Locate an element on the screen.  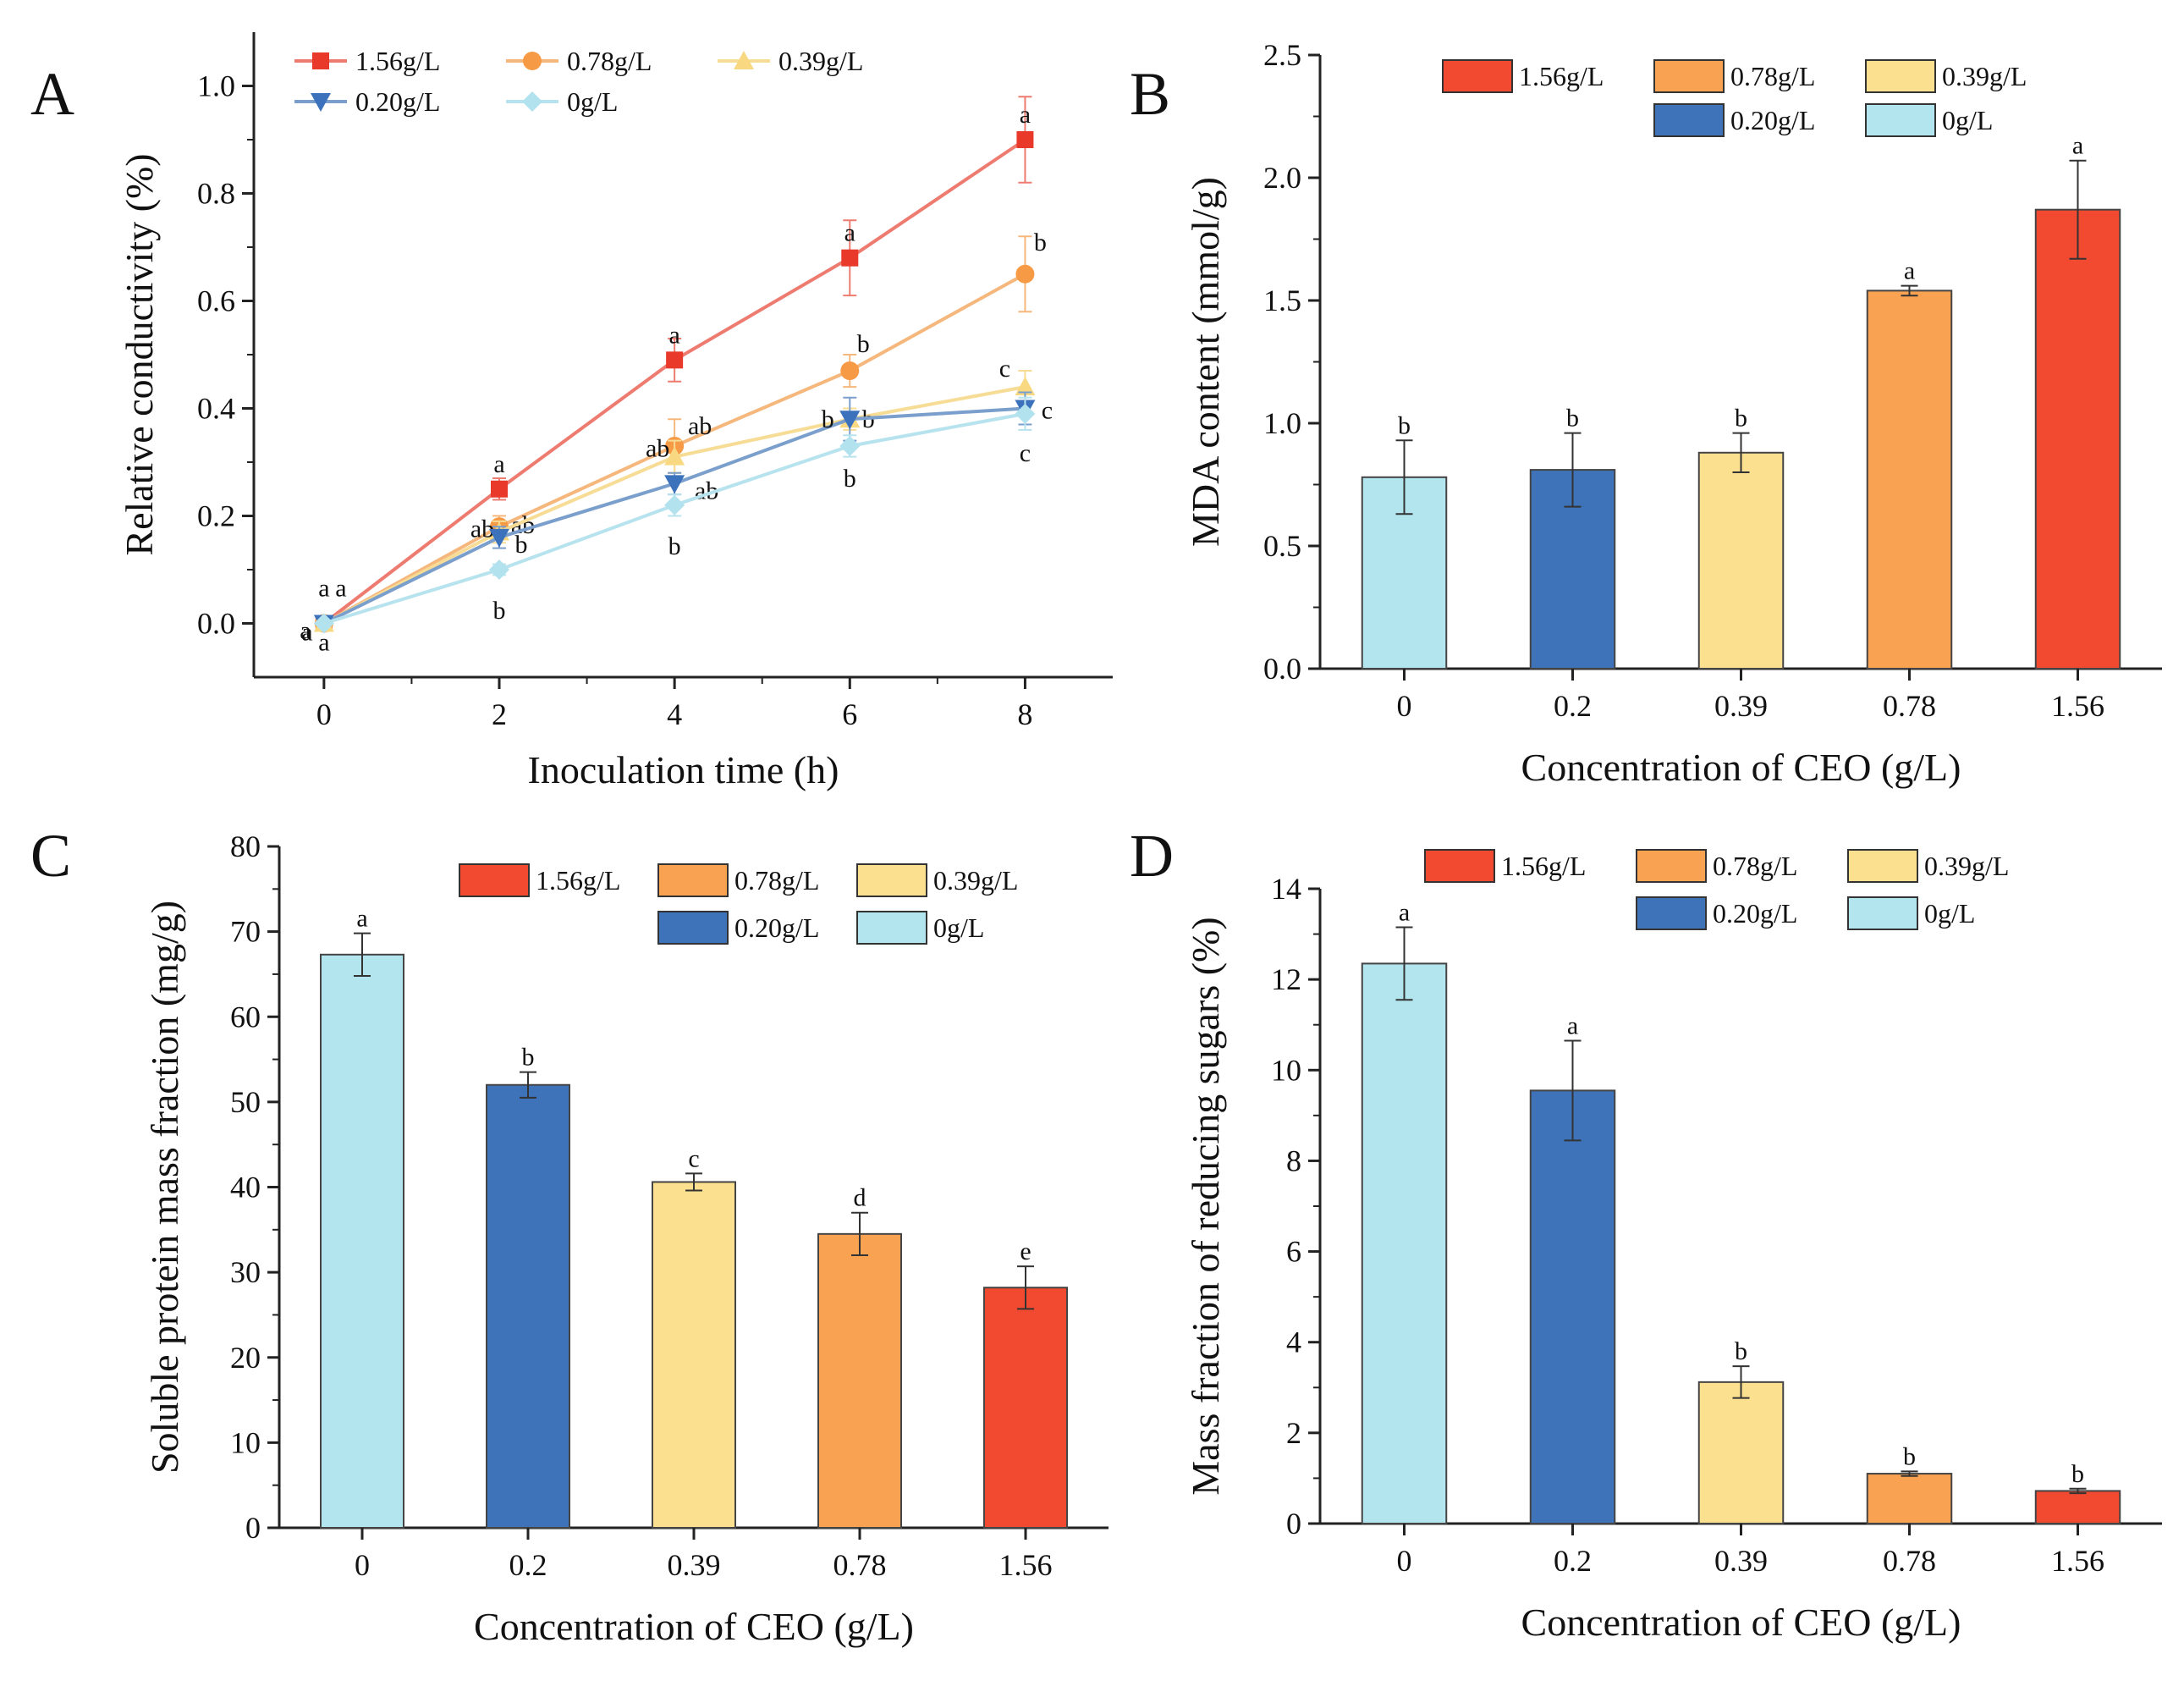
x-axis-title: Inoculation time (h) is located at coordinates (683, 769).